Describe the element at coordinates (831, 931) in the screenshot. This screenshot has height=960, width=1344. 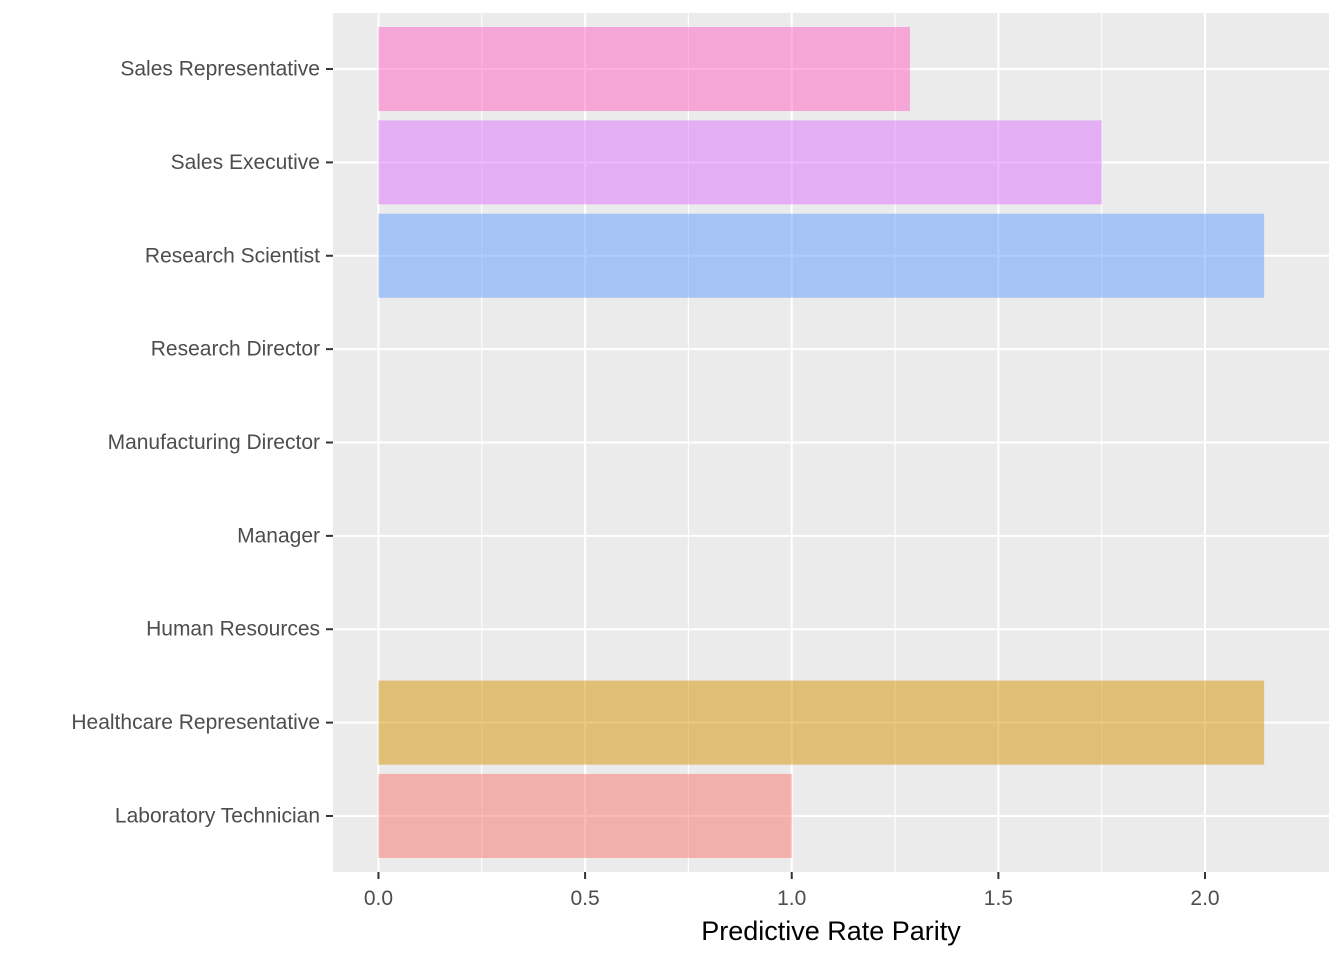
I see `x-axis-title: Predictive Rate Parity` at that location.